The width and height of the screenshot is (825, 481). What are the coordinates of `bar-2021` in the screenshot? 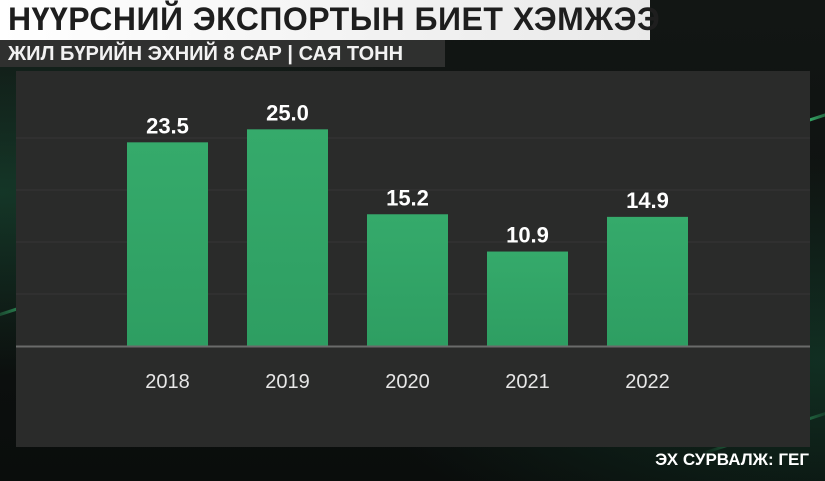 It's located at (527, 298).